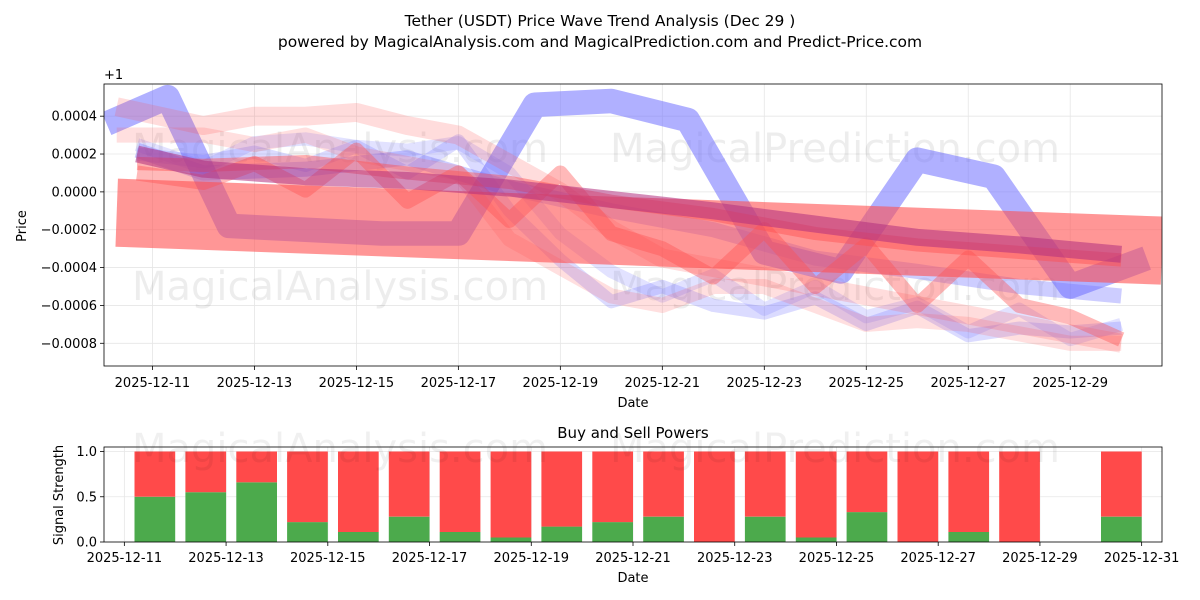 The width and height of the screenshot is (1200, 600). Describe the element at coordinates (1142, 558) in the screenshot. I see `buy-sell-x-tick-label: 2025-12-31` at that location.